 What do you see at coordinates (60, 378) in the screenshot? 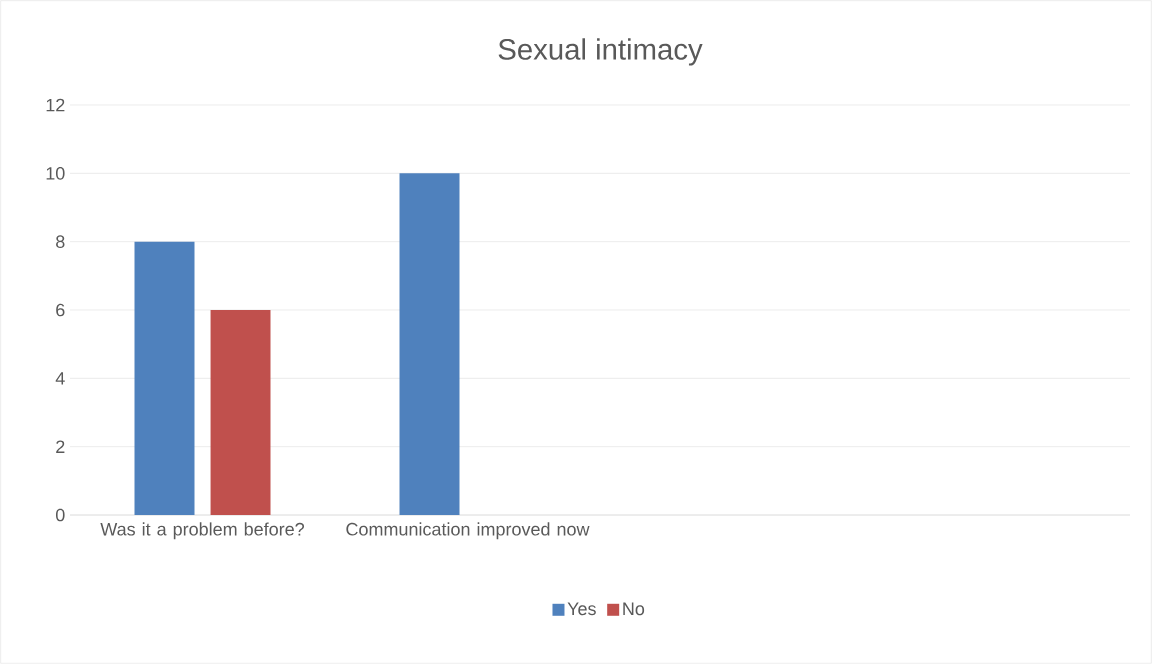
I see `y-tick-label: 4` at bounding box center [60, 378].